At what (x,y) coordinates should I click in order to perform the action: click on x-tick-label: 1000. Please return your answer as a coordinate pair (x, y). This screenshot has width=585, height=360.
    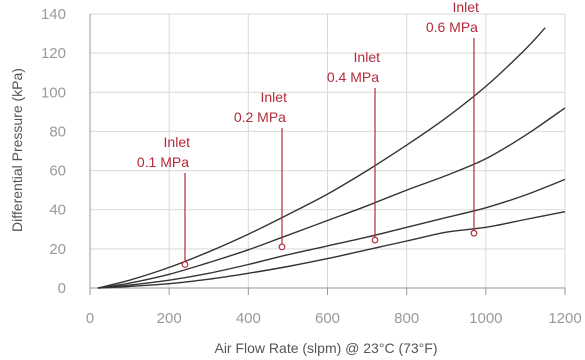
    Looking at the image, I should click on (485, 318).